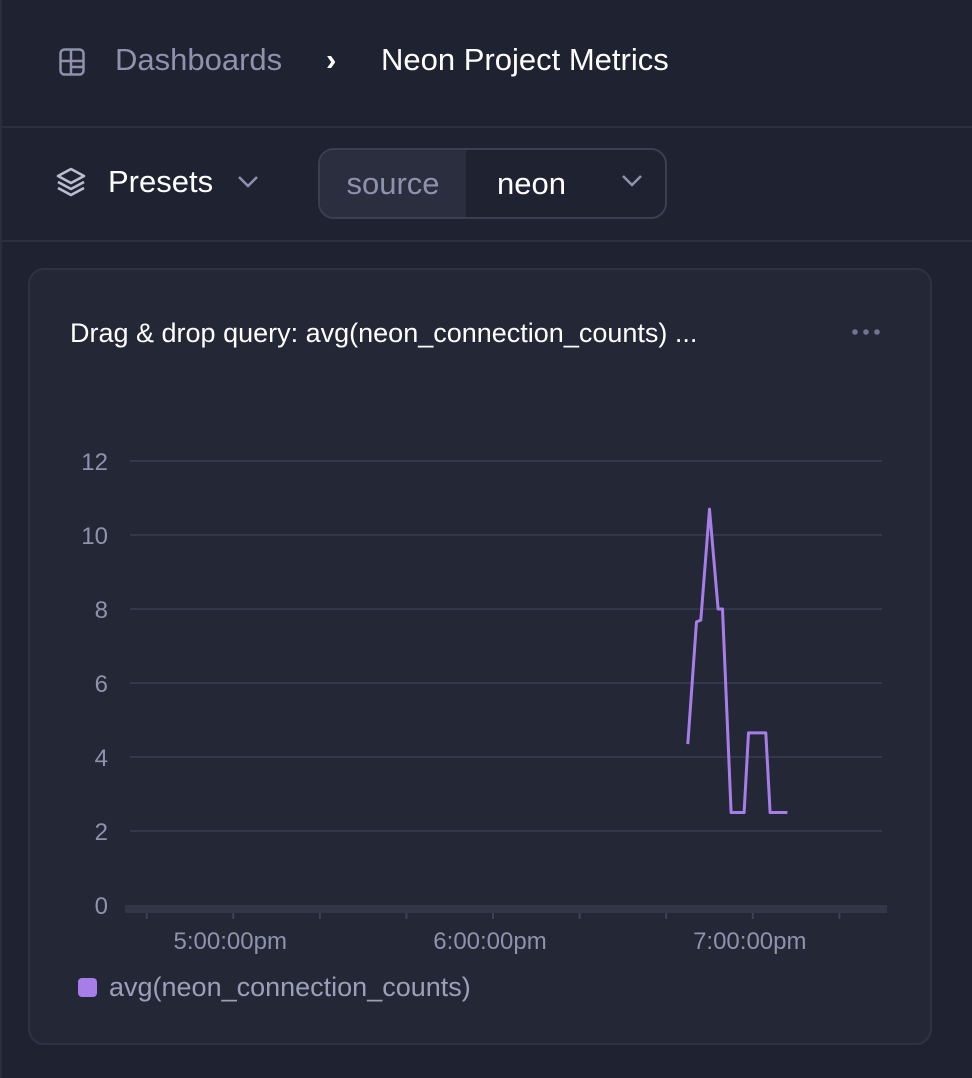 The width and height of the screenshot is (972, 1078). What do you see at coordinates (749, 941) in the screenshot?
I see `x-tick-label: 7:00:00pm` at bounding box center [749, 941].